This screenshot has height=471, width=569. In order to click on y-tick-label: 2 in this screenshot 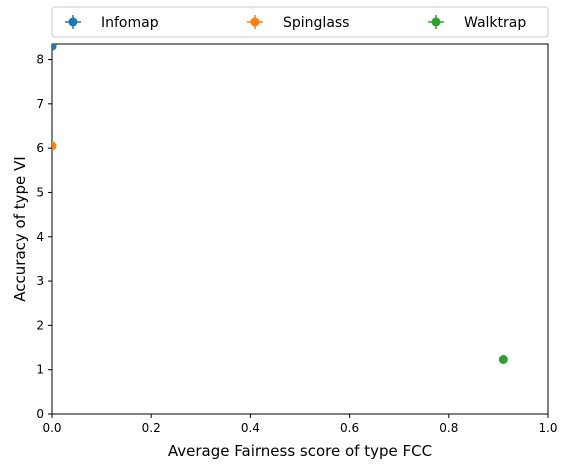, I will do `click(40, 325)`.